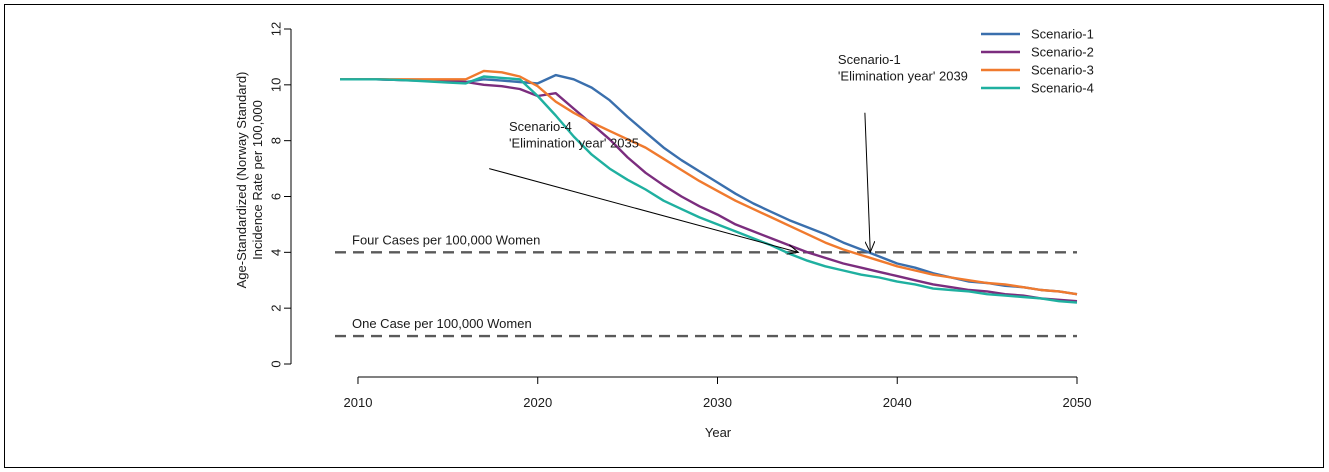 This screenshot has height=472, width=1329. What do you see at coordinates (257, 180) in the screenshot?
I see `y-axis-label-line-2: Incidence Rate per 100,000` at bounding box center [257, 180].